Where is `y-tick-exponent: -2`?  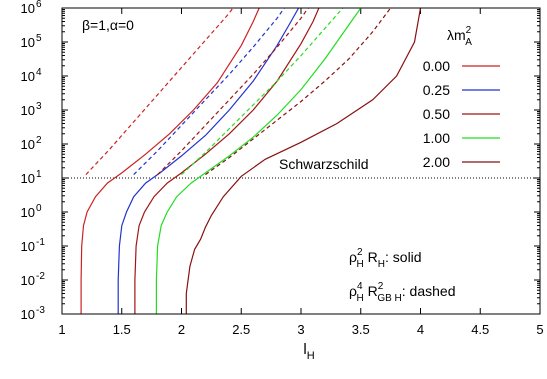
y-tick-exponent: -2 is located at coordinates (40, 276).